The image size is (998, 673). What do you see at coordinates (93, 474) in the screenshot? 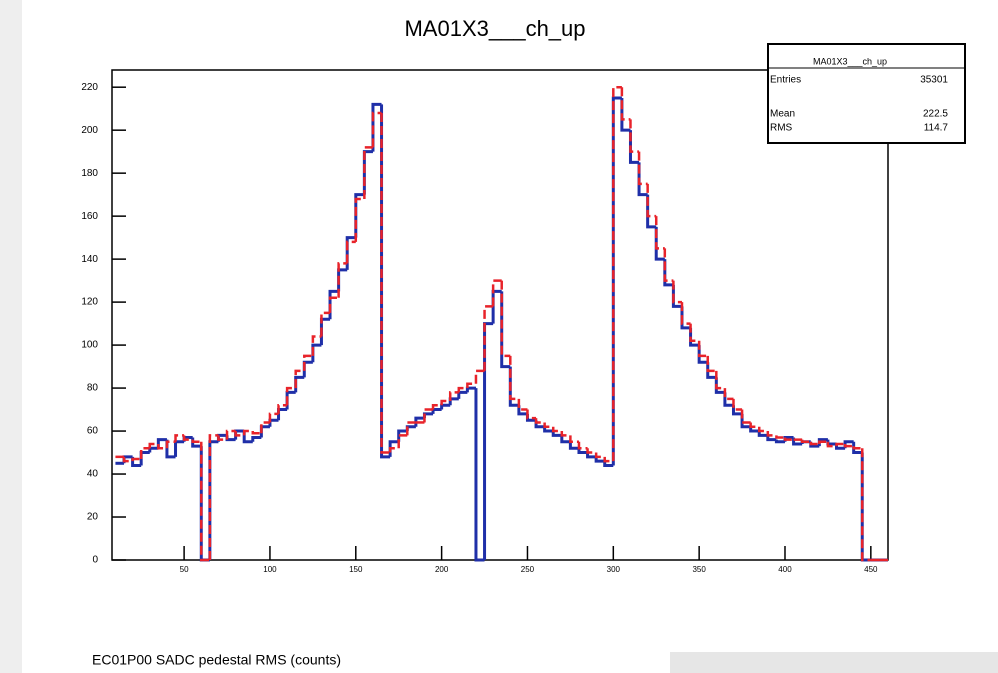
I see `y-tick-label: 40` at bounding box center [93, 474].